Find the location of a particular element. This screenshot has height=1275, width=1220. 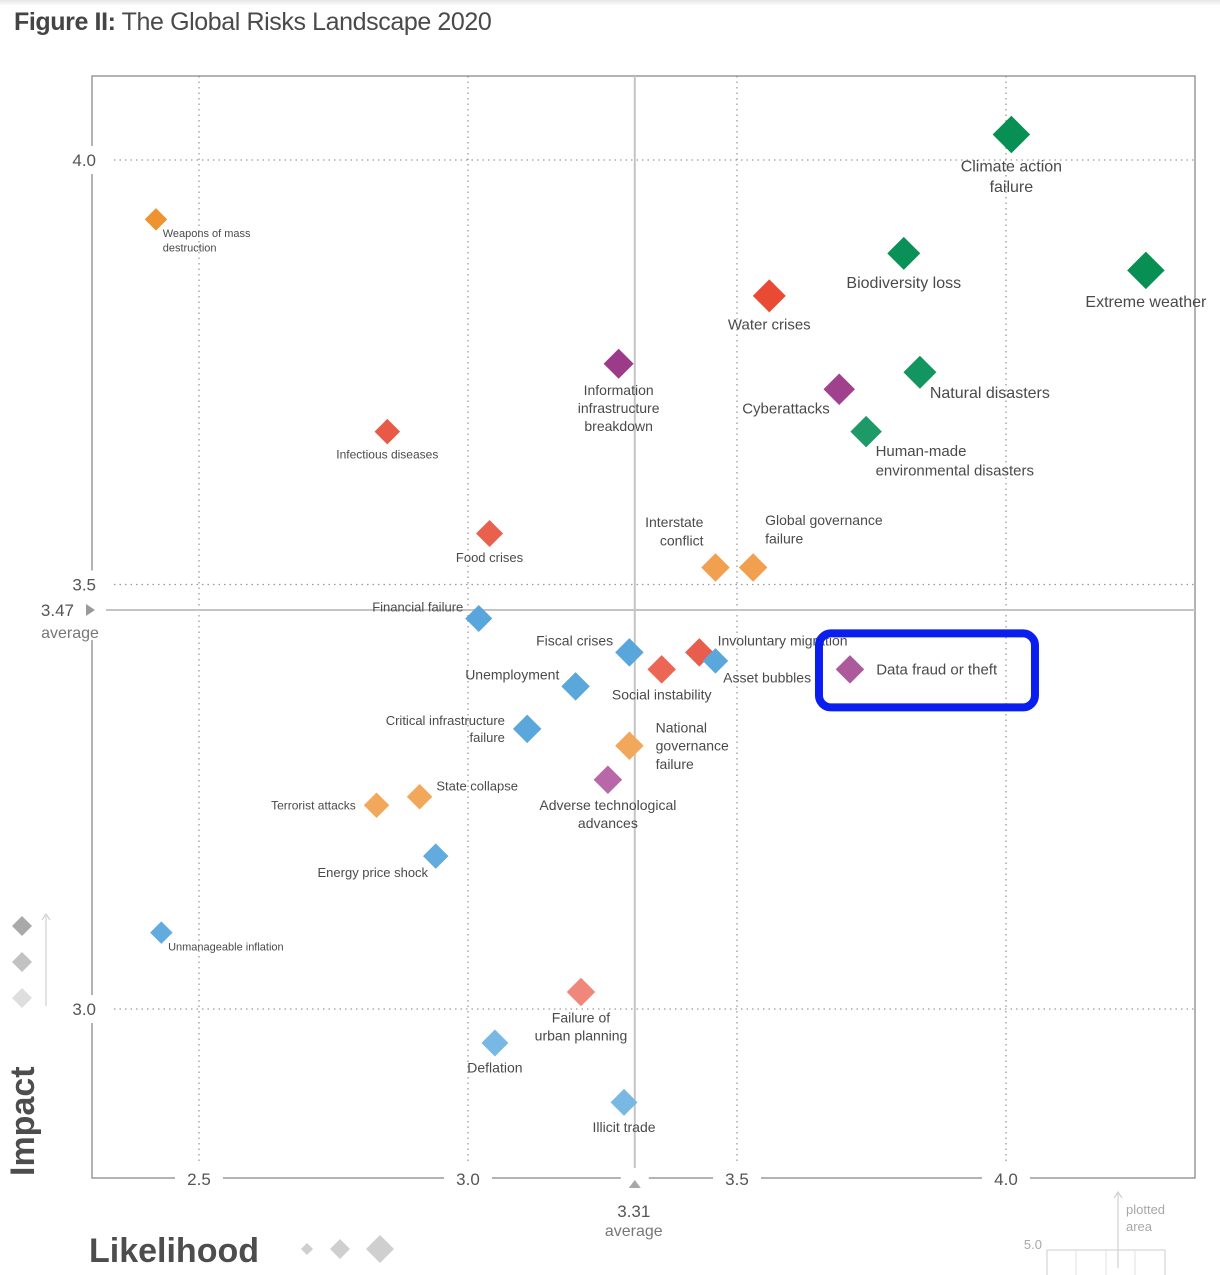

highlight-layer is located at coordinates (926, 670).